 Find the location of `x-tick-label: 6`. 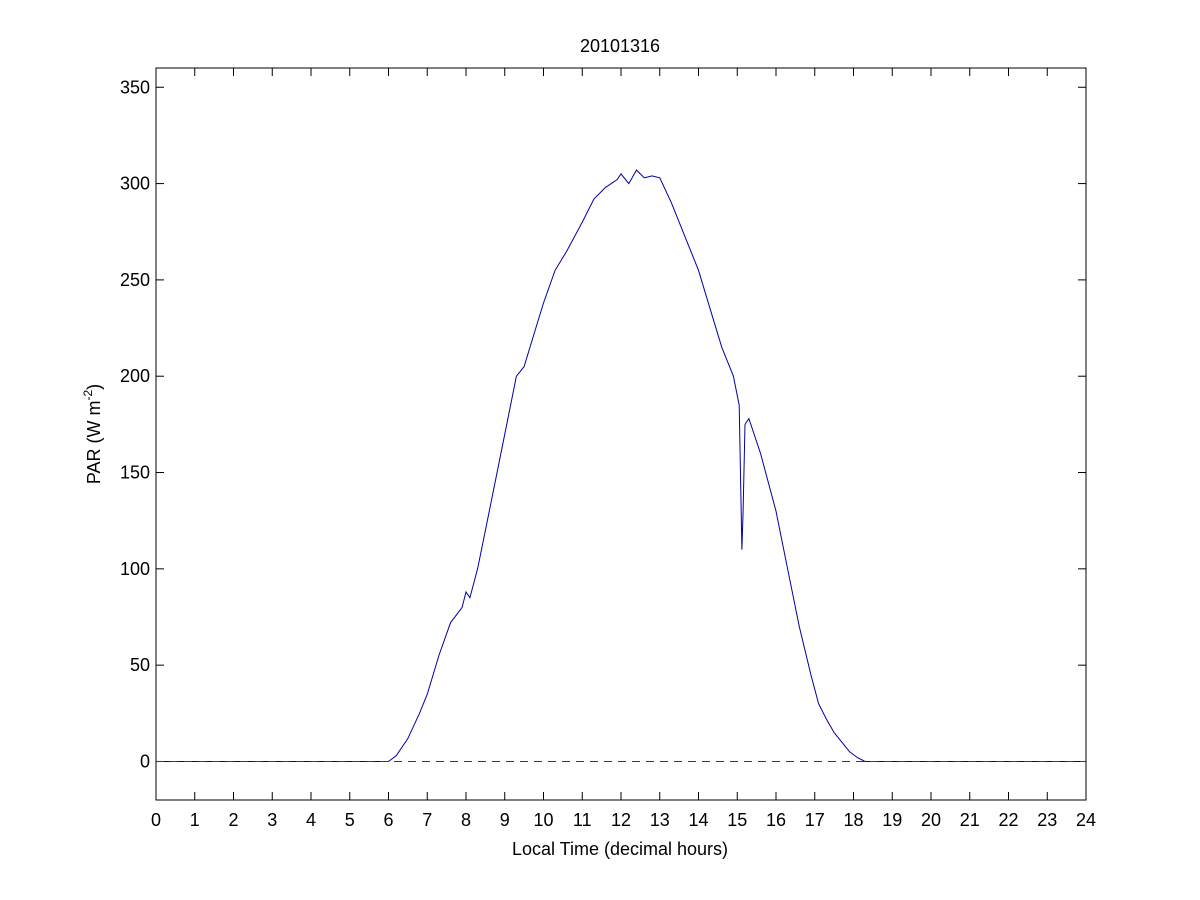

x-tick-label: 6 is located at coordinates (388, 820).